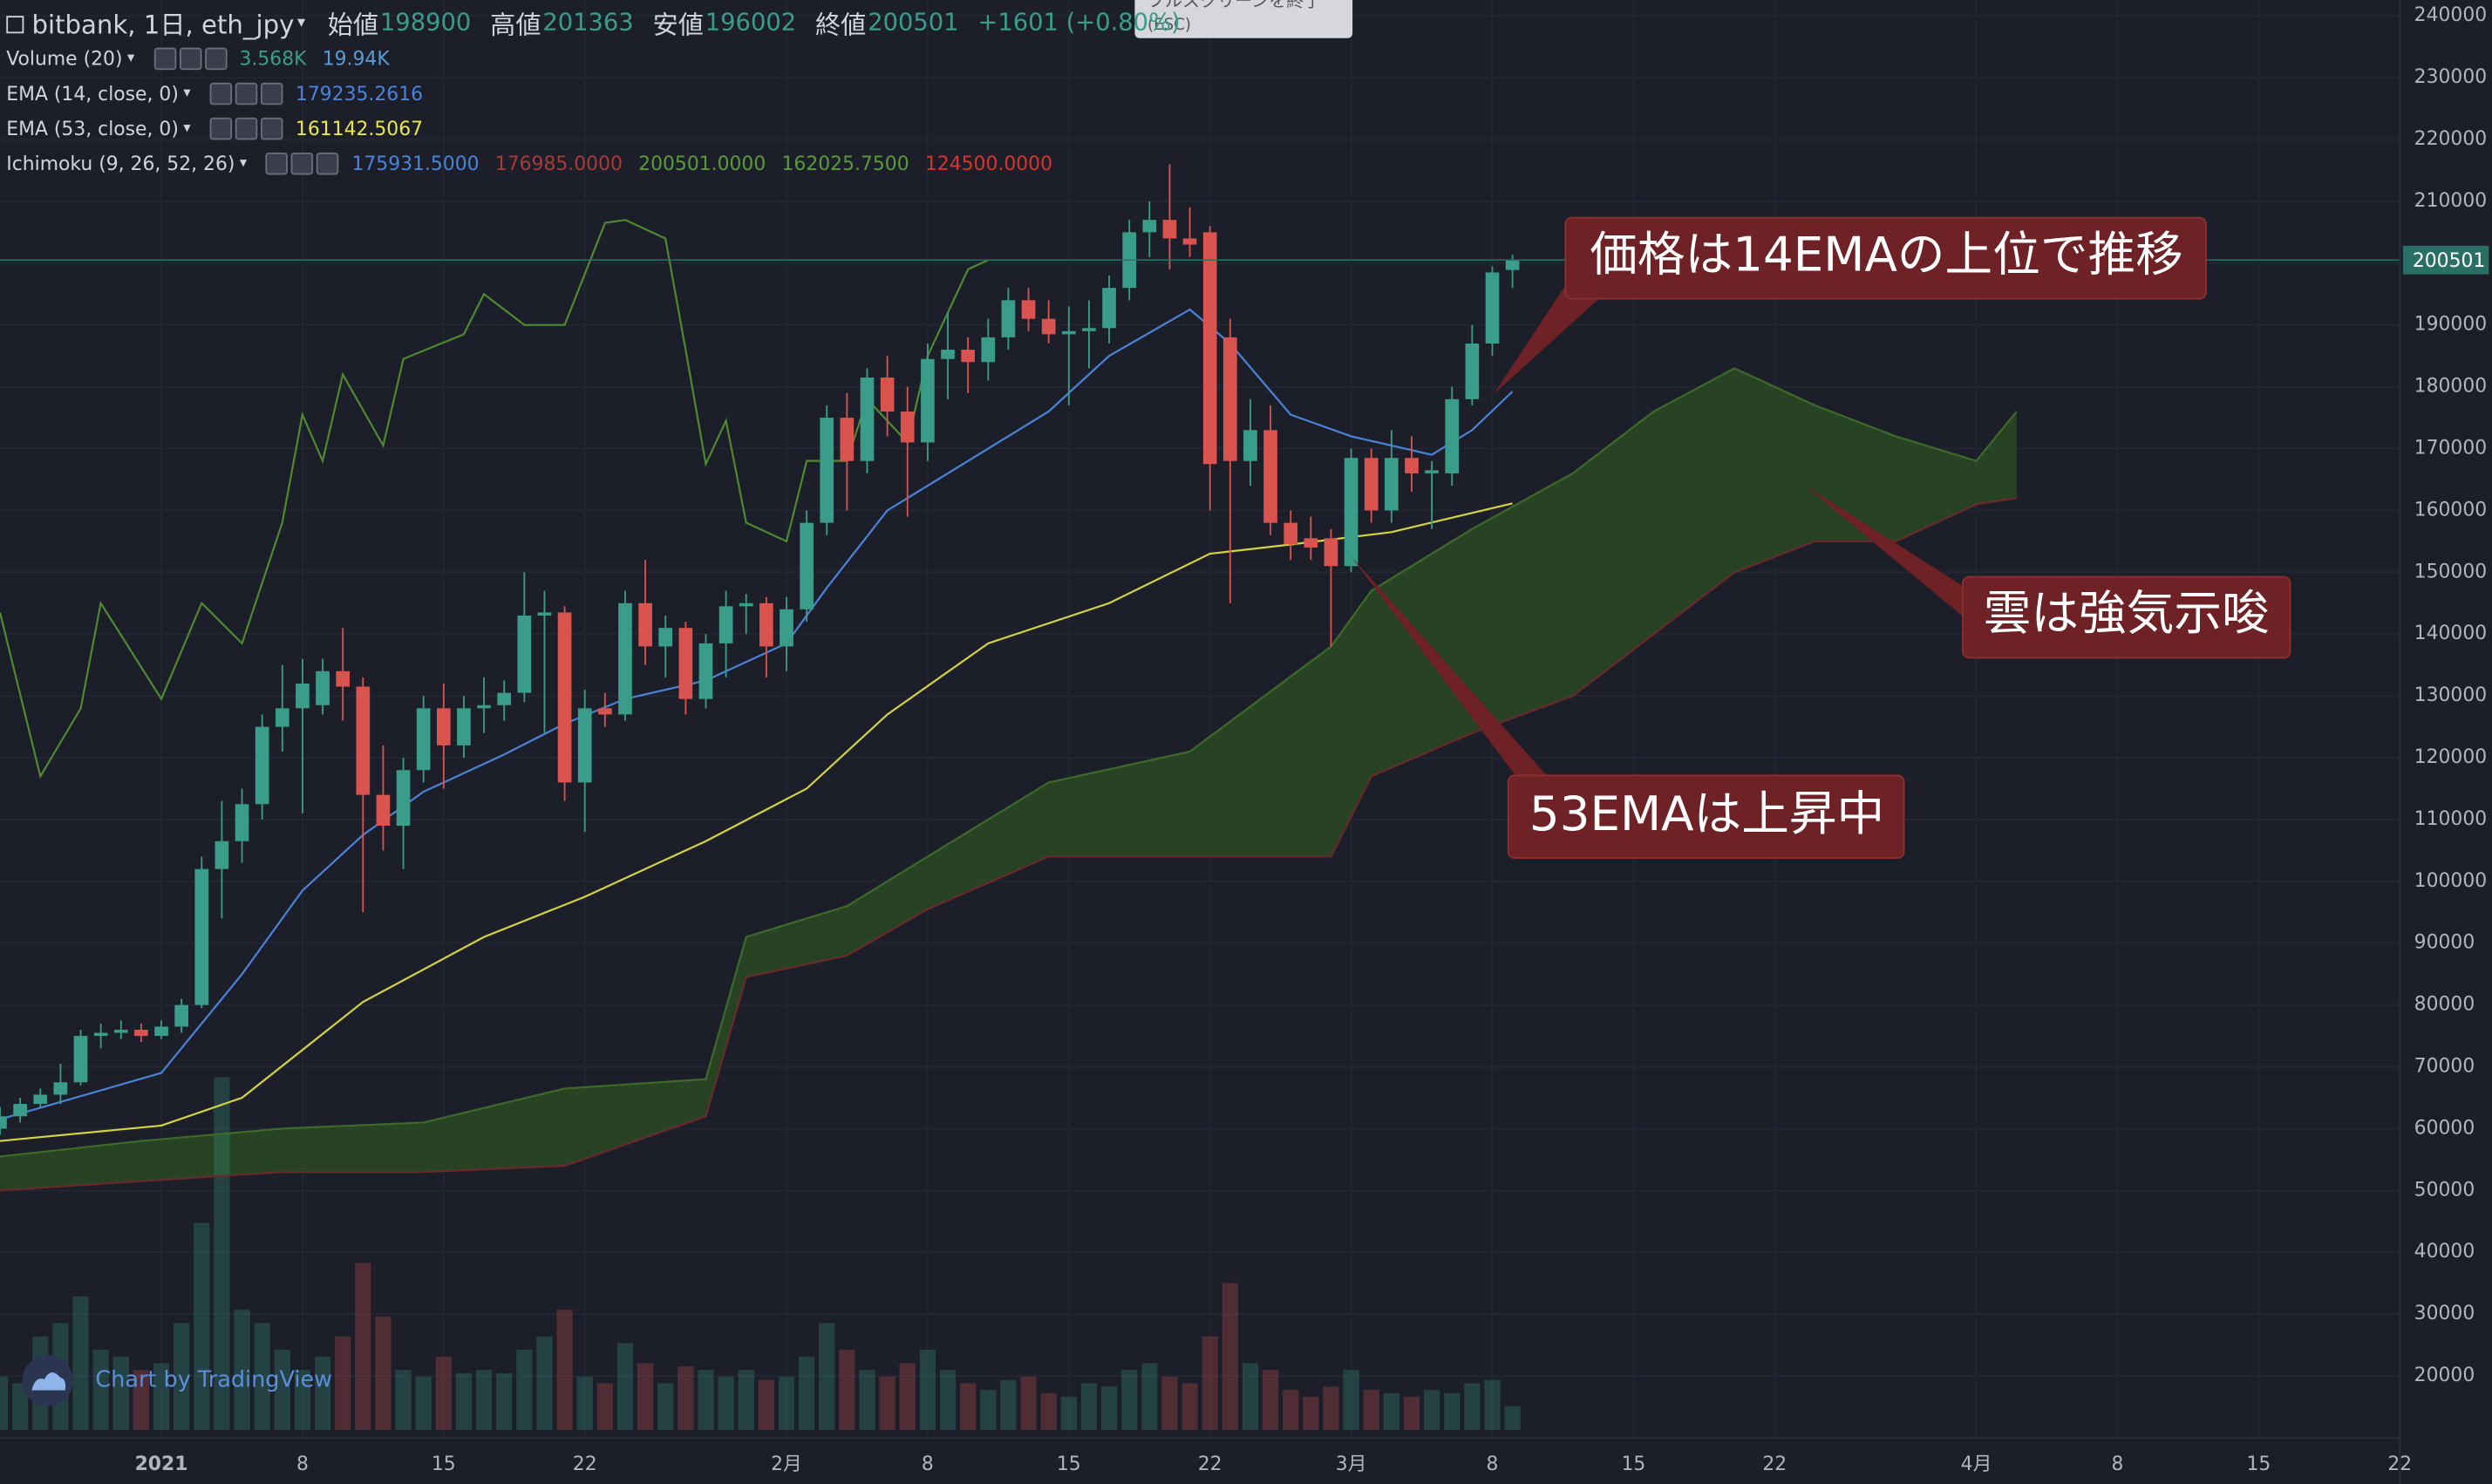  What do you see at coordinates (1546, 333) in the screenshot?
I see `annotation-pointer` at bounding box center [1546, 333].